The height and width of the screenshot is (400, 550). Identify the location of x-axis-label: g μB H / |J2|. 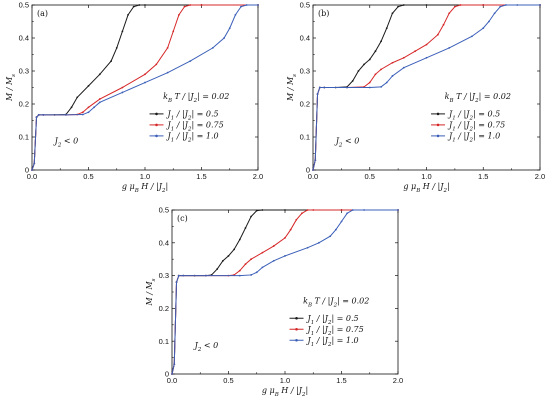
(145, 188).